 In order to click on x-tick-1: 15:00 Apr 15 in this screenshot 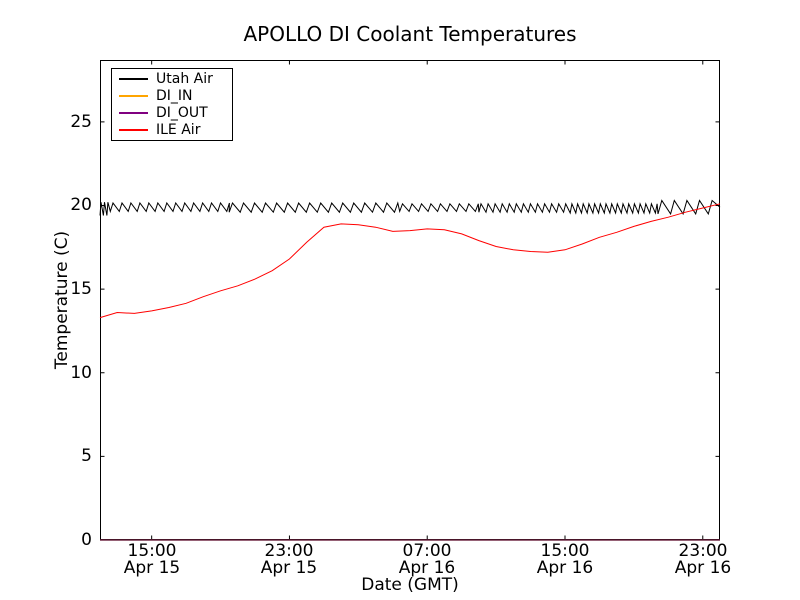, I will do `click(152, 560)`.